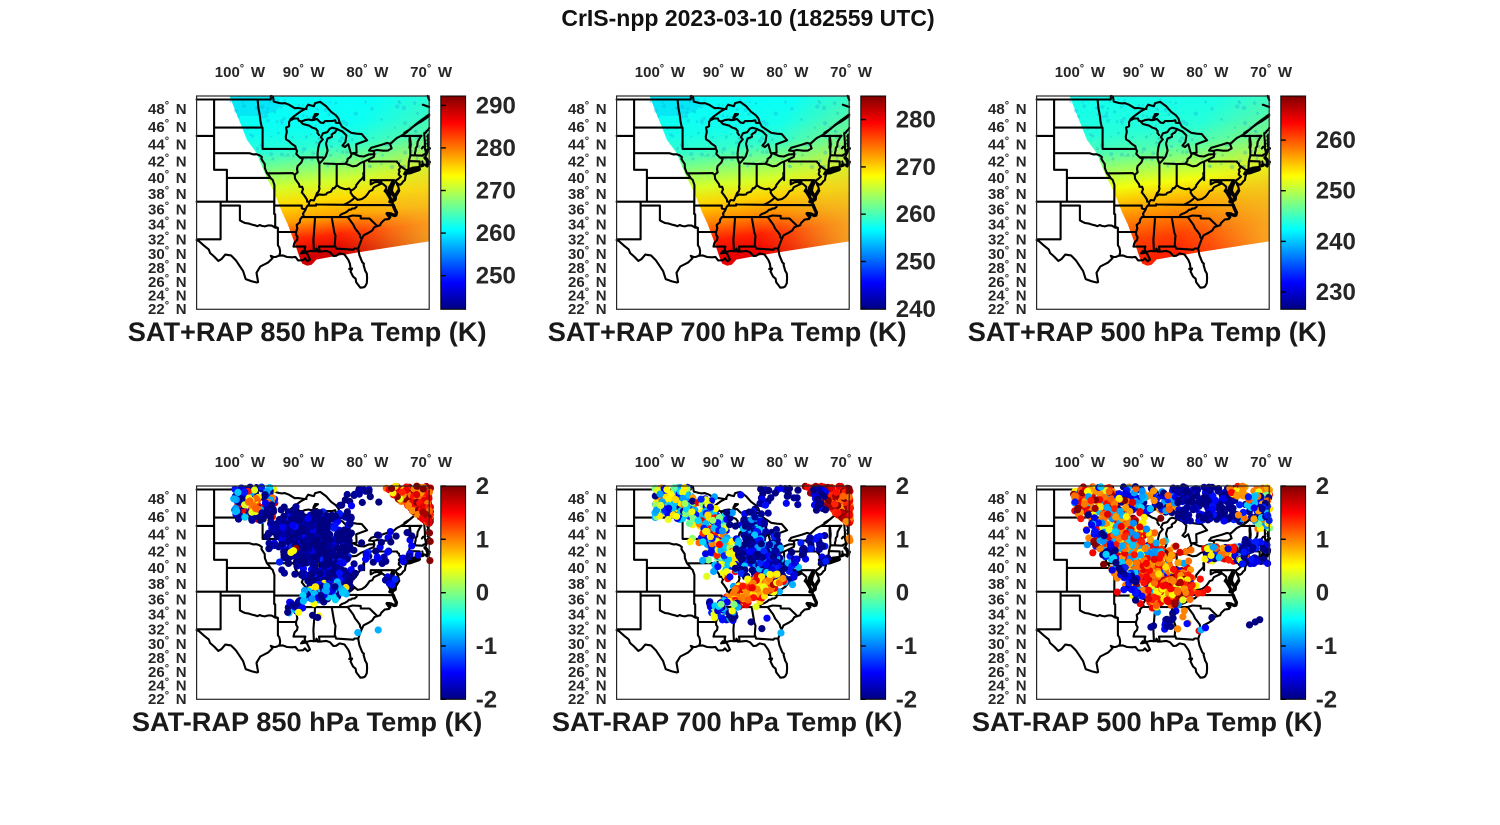 The image size is (1500, 825). What do you see at coordinates (727, 721) in the screenshot?
I see `svg-text: SAT-RAP 700 hPa Temp (K)` at bounding box center [727, 721].